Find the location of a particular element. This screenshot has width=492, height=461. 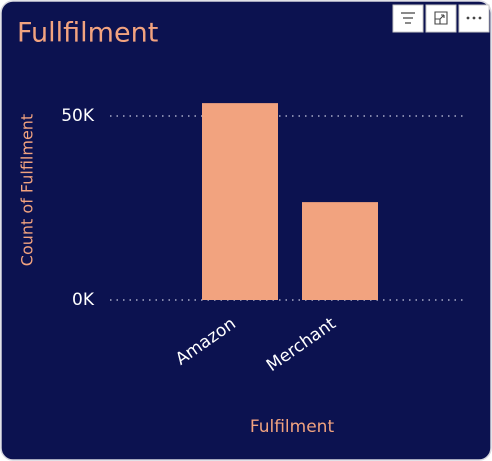

focus-button is located at coordinates (441, 18).